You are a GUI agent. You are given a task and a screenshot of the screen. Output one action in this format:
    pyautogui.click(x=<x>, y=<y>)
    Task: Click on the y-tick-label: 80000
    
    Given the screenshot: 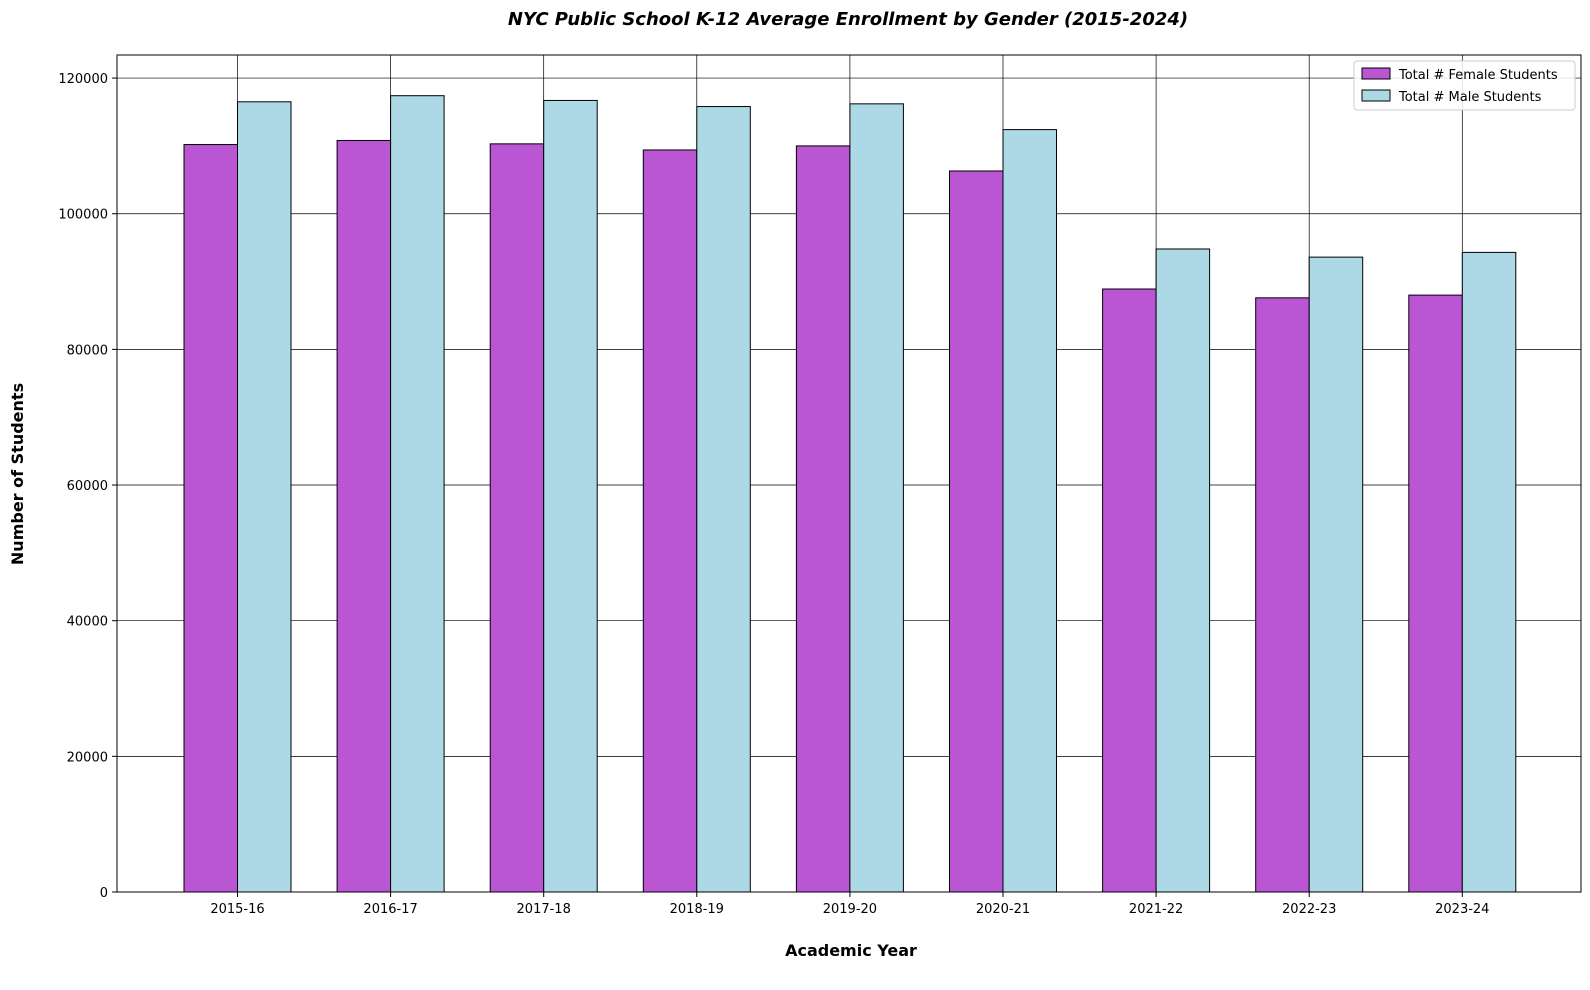 What is the action you would take?
    pyautogui.click(x=87, y=350)
    